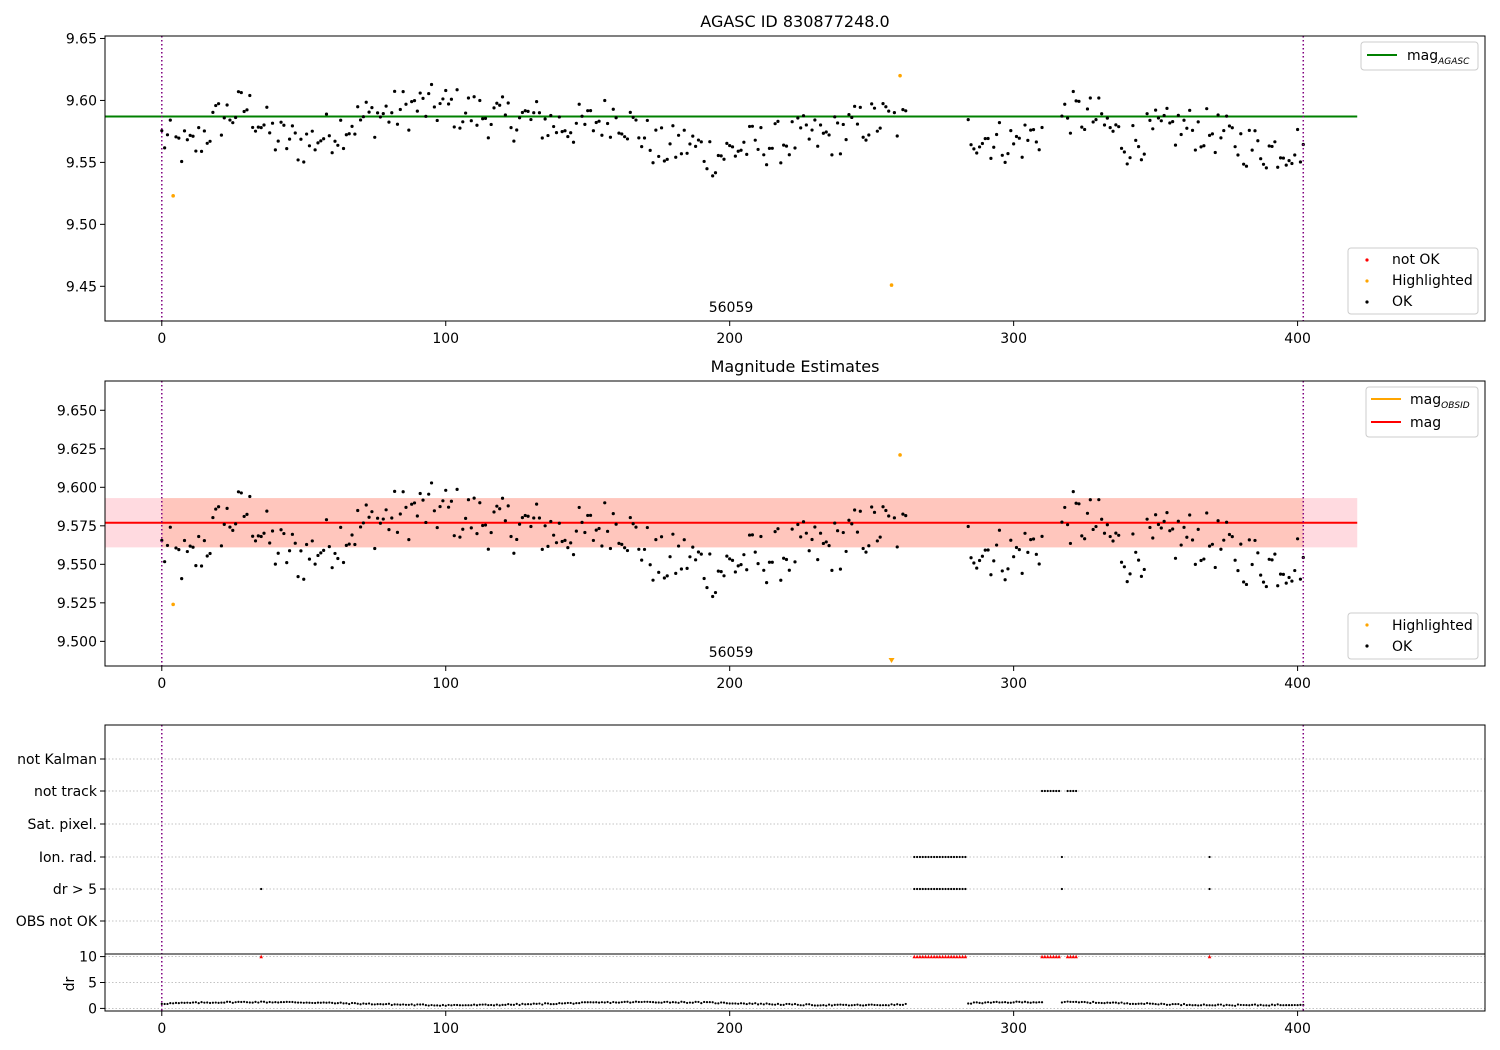  Describe the element at coordinates (1413, 636) in the screenshot. I see `estimates-point-legend-box` at that location.